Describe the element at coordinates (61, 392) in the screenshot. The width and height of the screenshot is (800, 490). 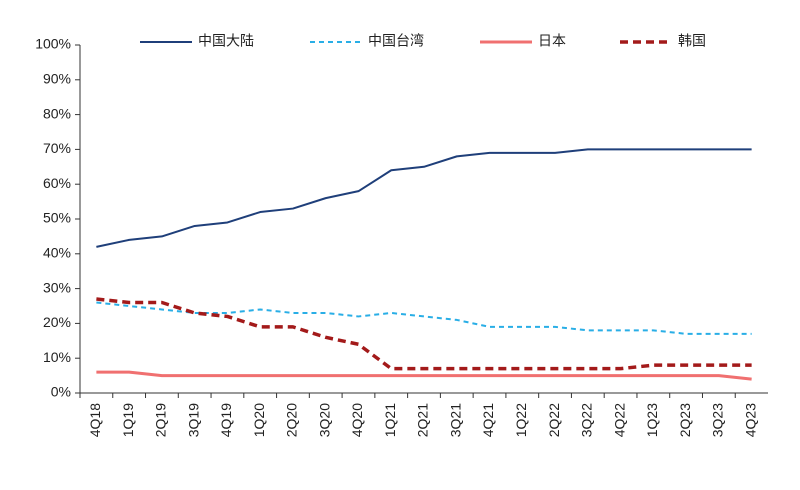
I see `y-tick-label: 0%` at that location.